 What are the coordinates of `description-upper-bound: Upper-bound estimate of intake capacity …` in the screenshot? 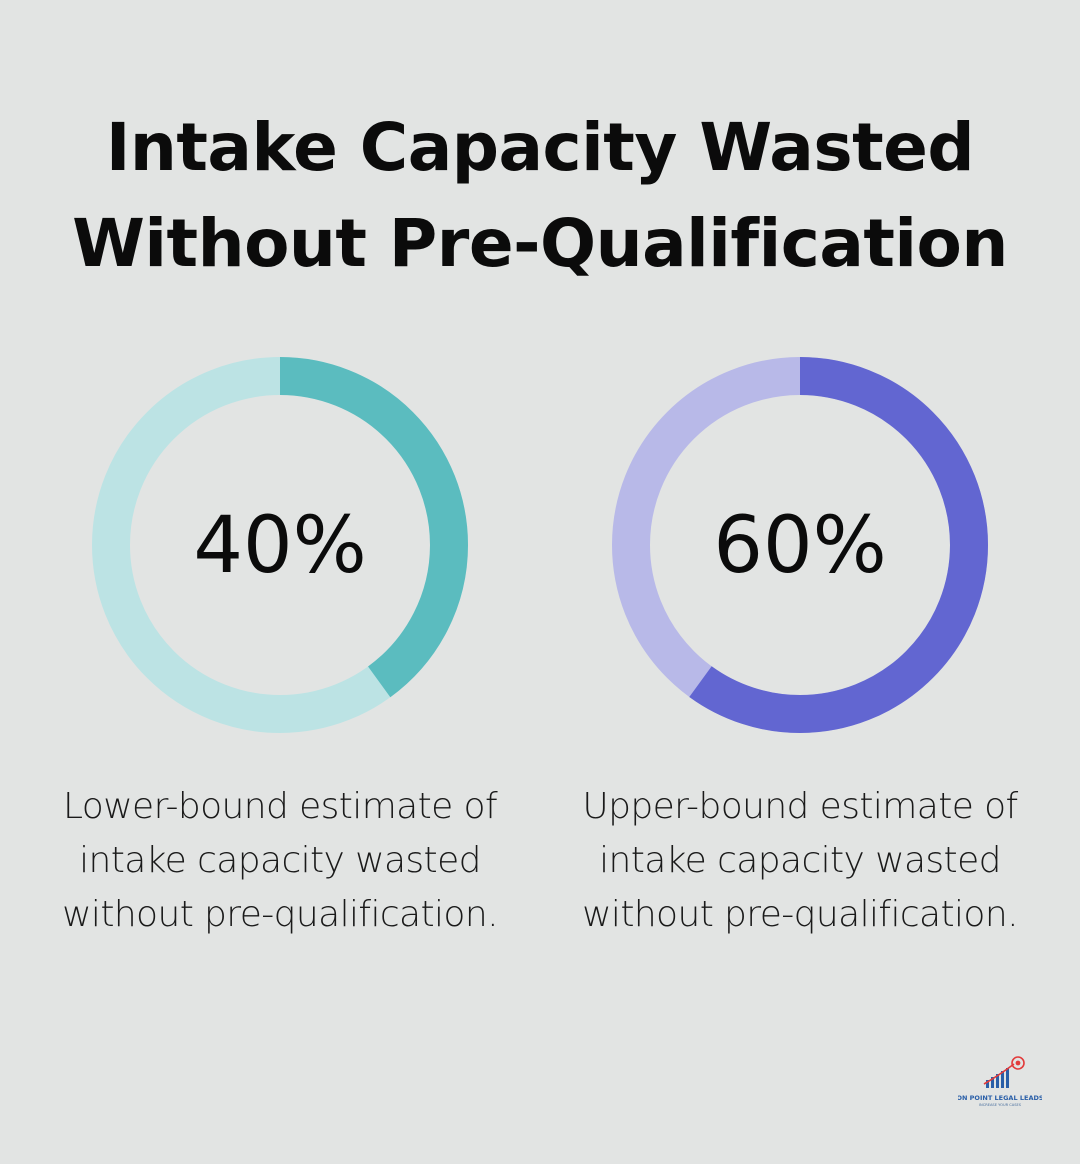 It's located at (800, 860).